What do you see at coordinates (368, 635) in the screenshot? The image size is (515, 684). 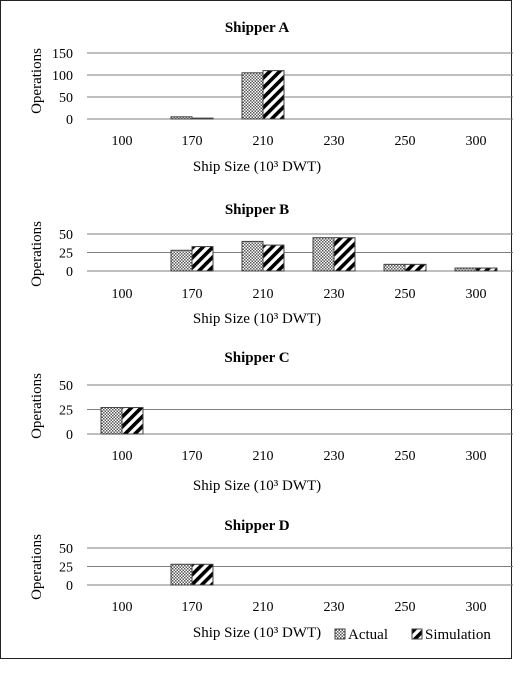 I see `legend-label-actual: Actual` at bounding box center [368, 635].